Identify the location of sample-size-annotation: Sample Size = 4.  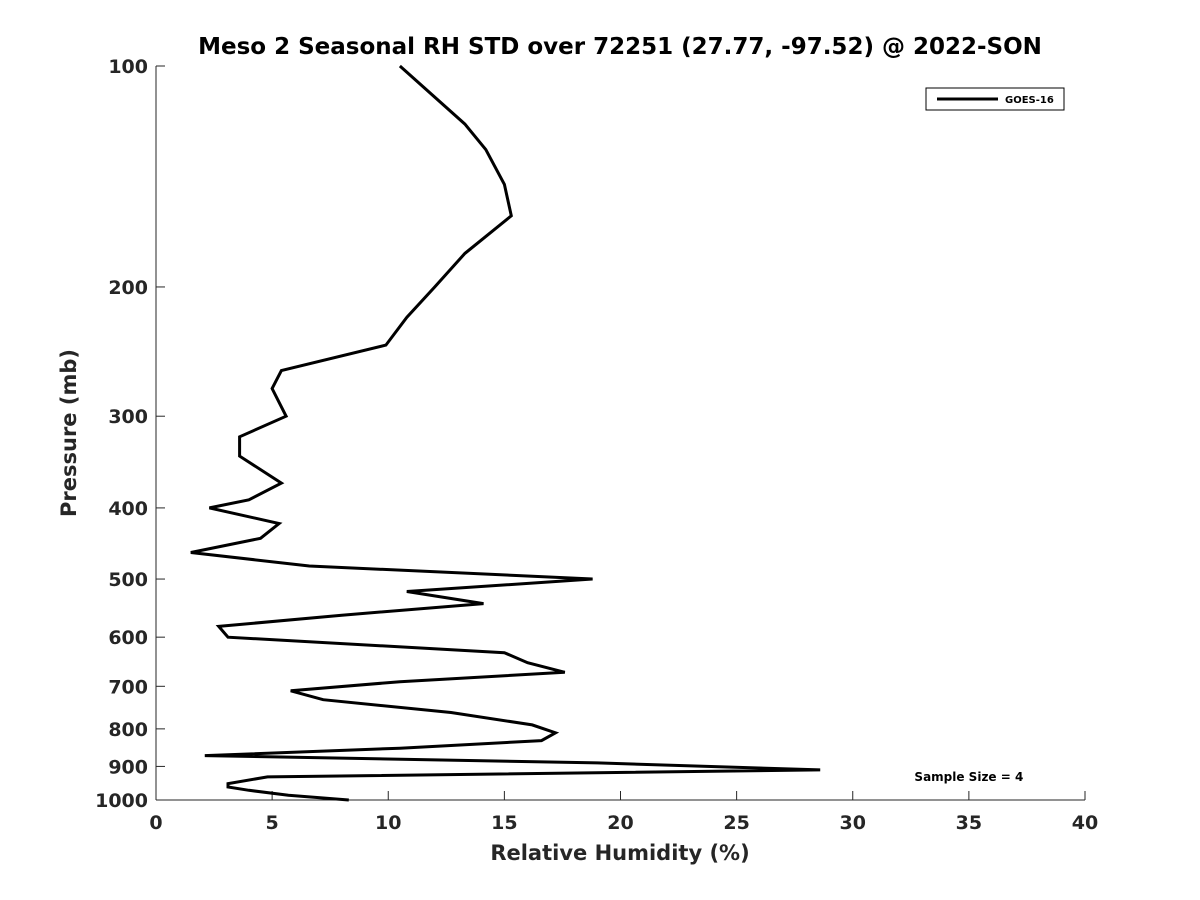
(968, 777).